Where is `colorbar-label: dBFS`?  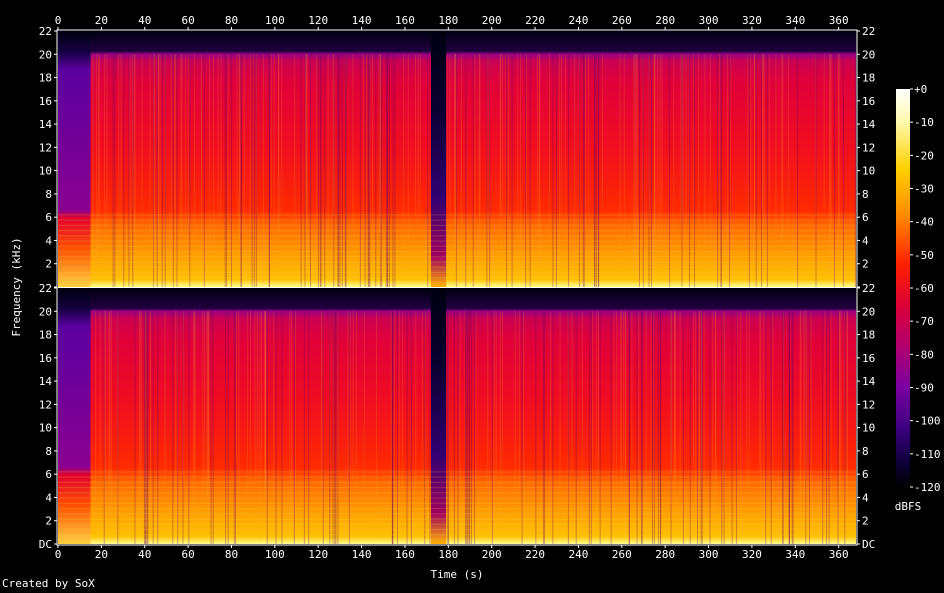 colorbar-label: dBFS is located at coordinates (908, 506).